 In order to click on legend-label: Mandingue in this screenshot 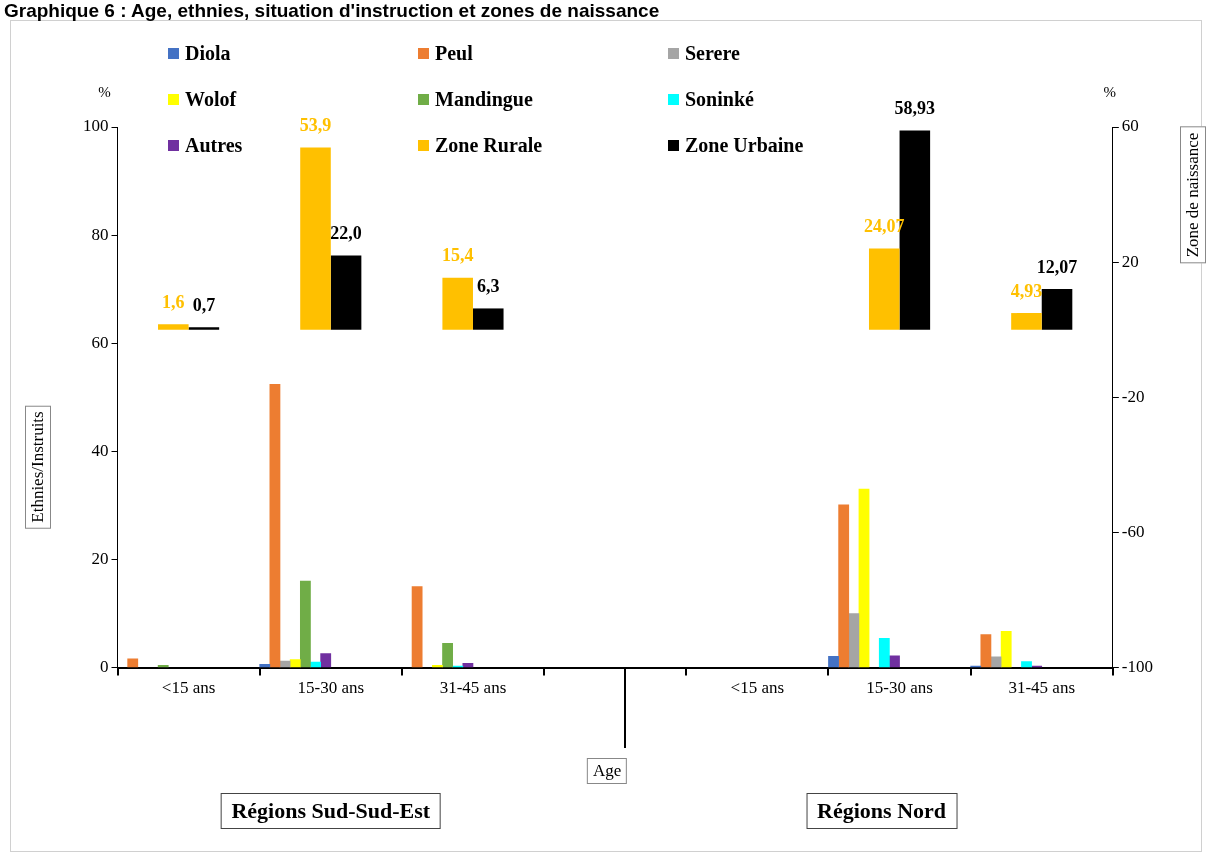, I will do `click(484, 99)`.